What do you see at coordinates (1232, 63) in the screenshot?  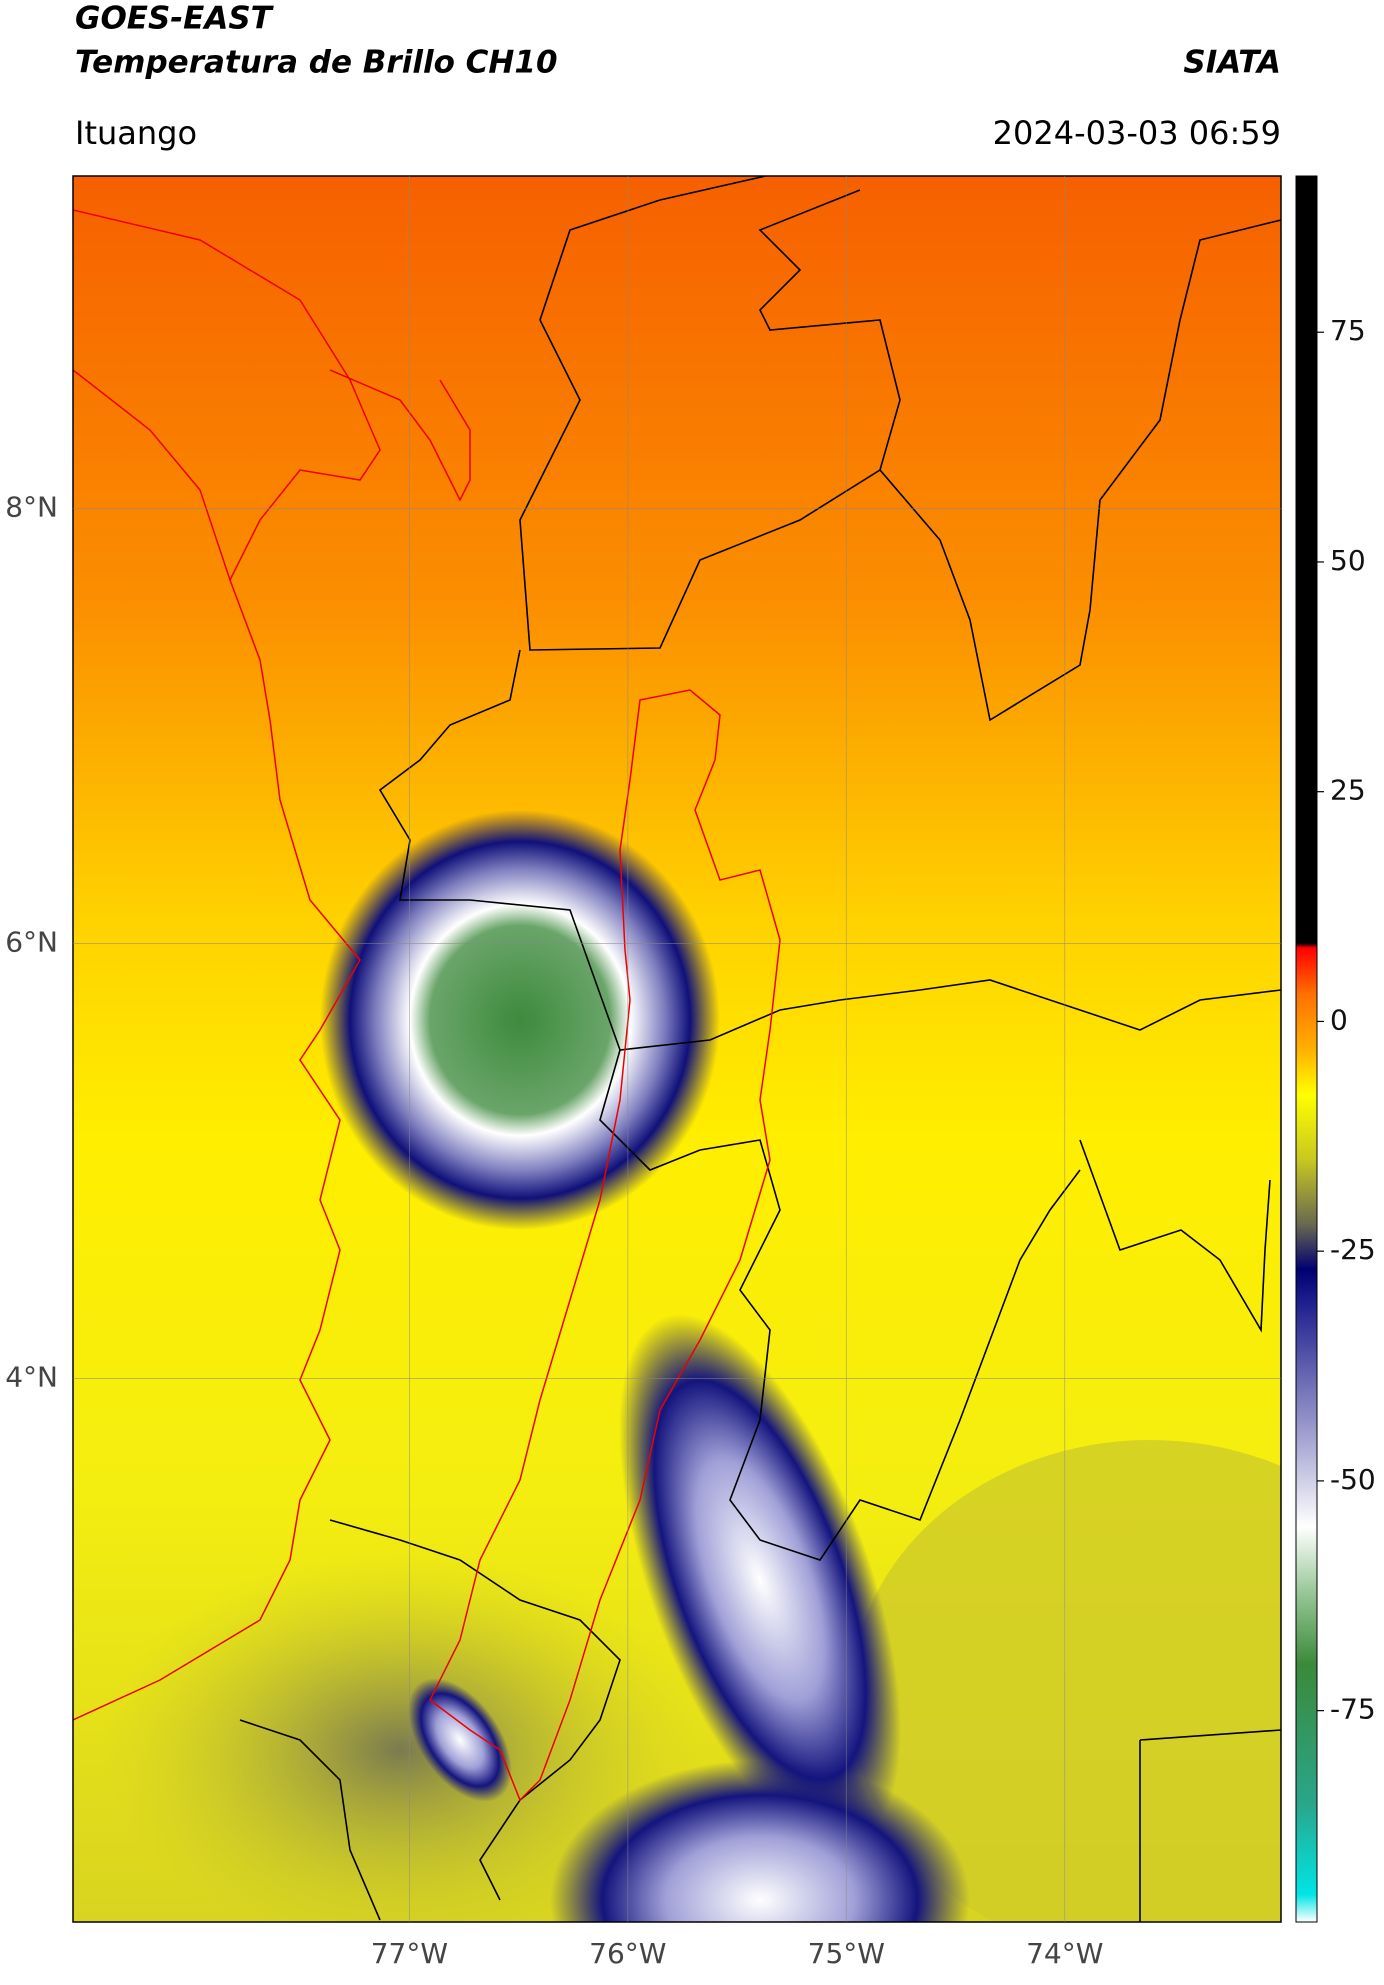 I see `source: SIATA` at bounding box center [1232, 63].